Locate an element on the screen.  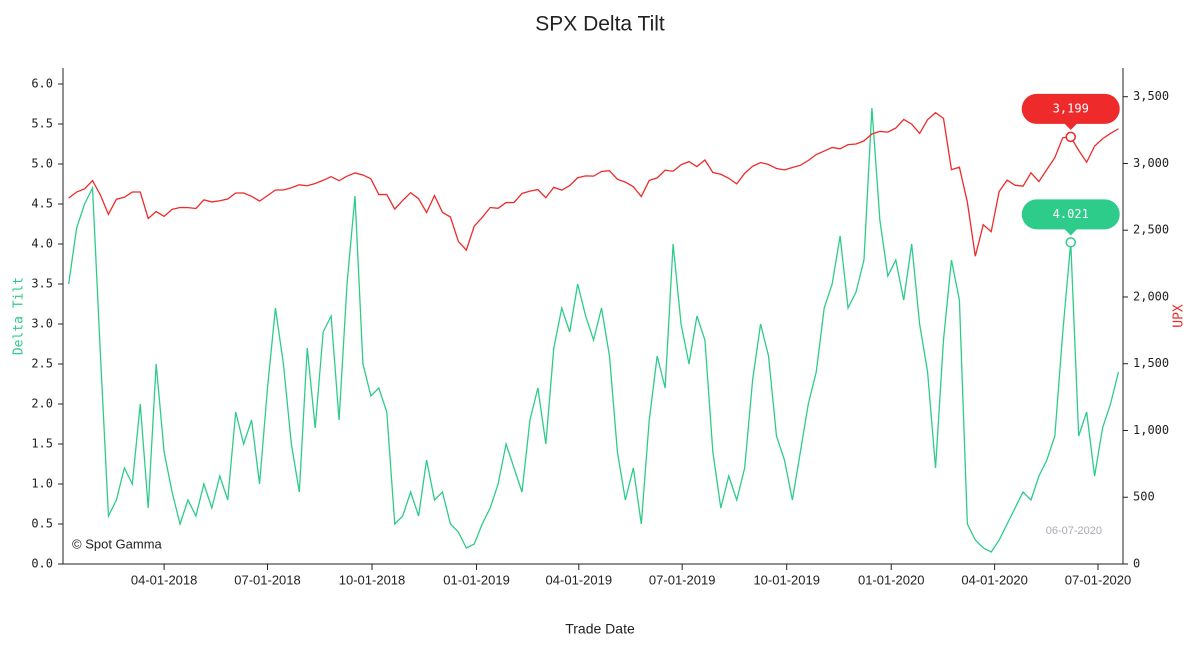
x-tick-label: 04-01-2020 is located at coordinates (994, 579).